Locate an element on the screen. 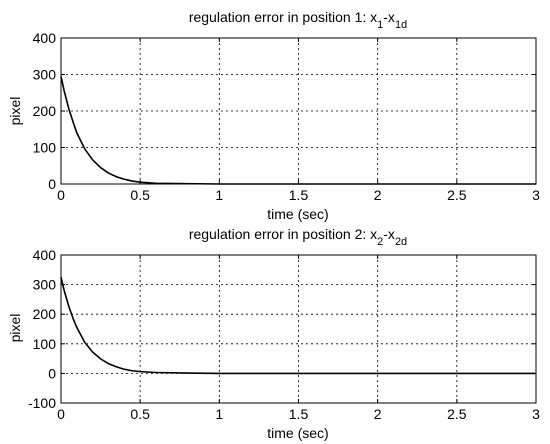 Image resolution: width=550 pixels, height=444 pixels. chart-title: regulation error in position 1: x1-x1d is located at coordinates (298, 20).